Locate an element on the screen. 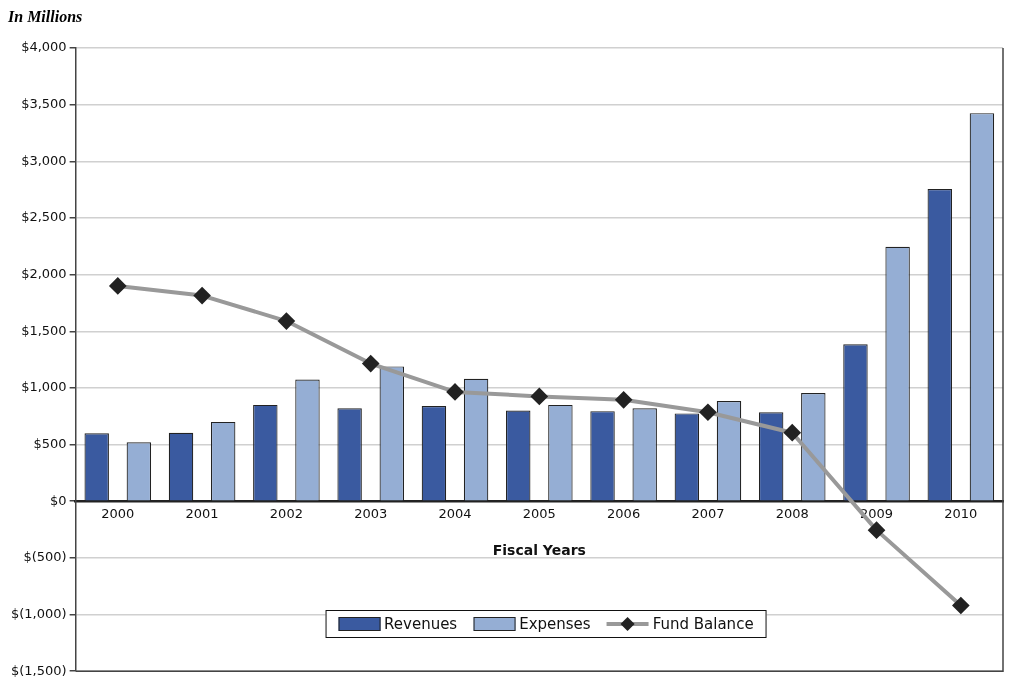 Image resolution: width=1021 pixels, height=682 pixels. y-tick-label: $1,500 is located at coordinates (44, 330).